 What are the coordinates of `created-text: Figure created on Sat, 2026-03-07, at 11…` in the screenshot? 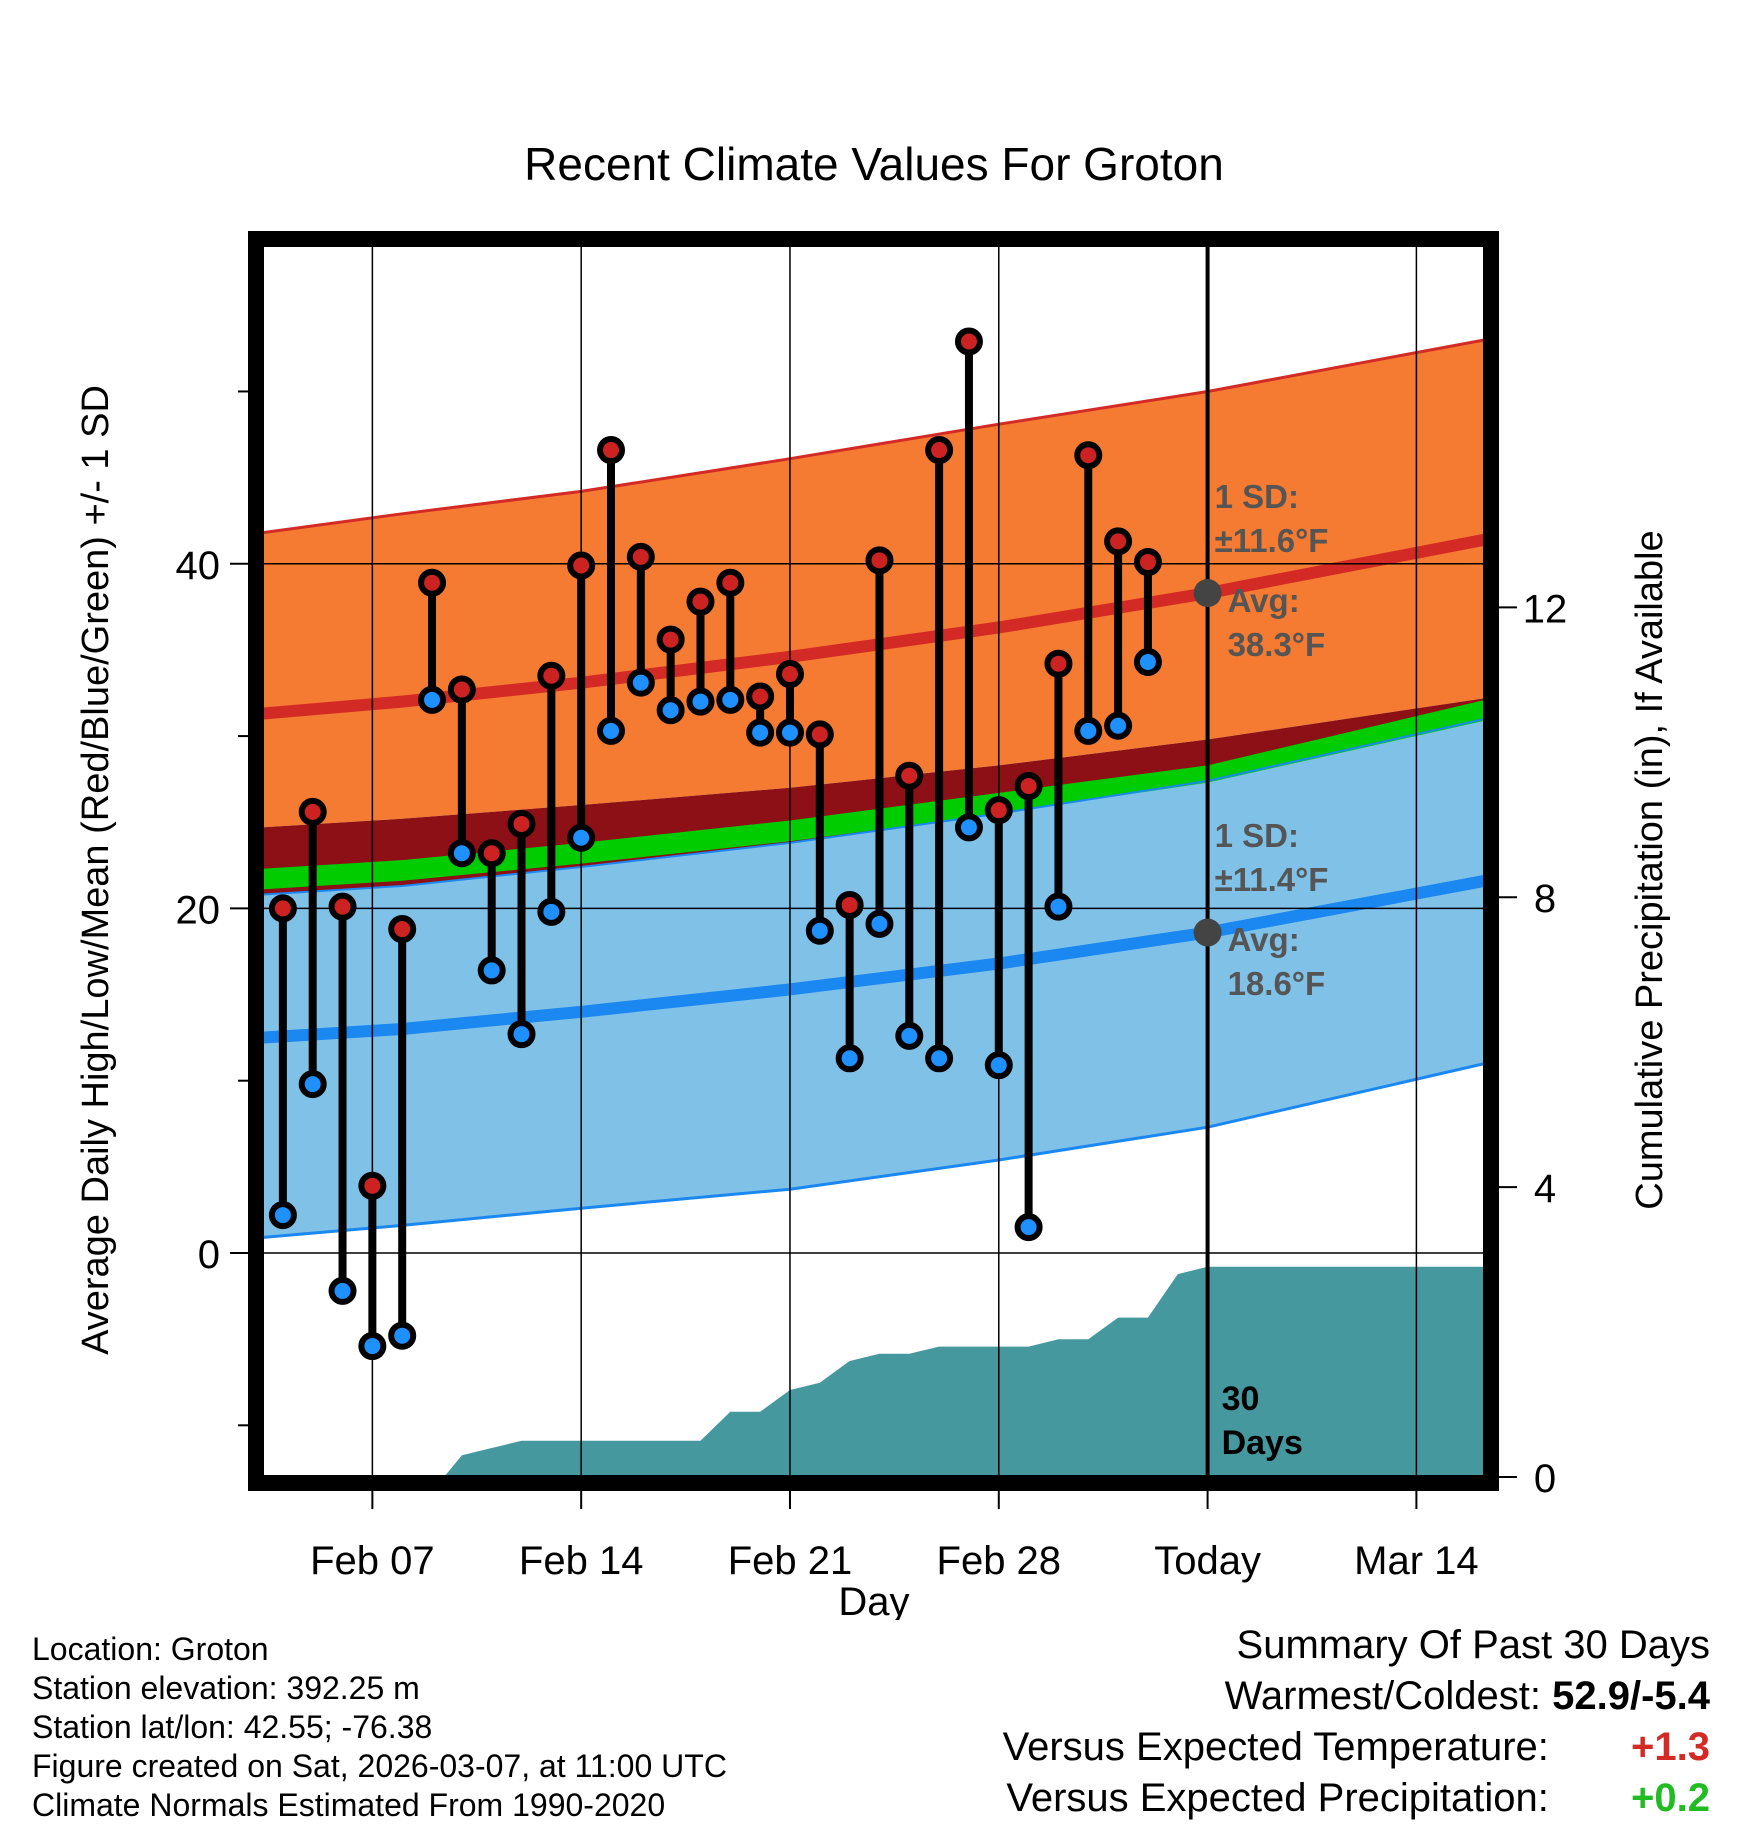 It's located at (379, 1766).